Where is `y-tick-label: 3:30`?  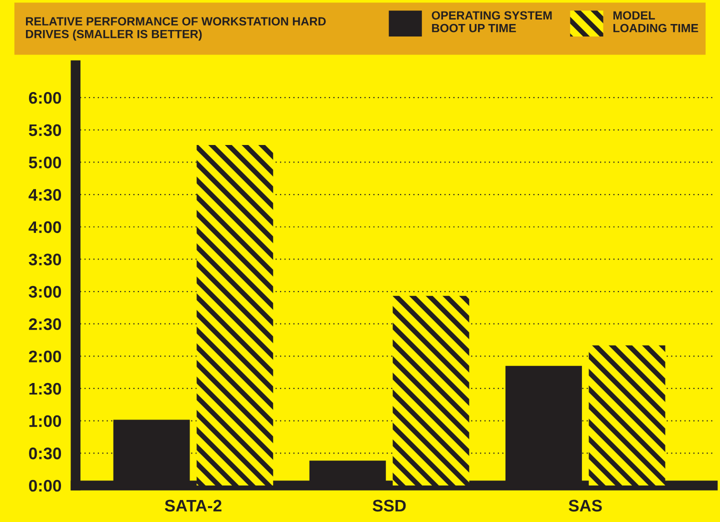
y-tick-label: 3:30 is located at coordinates (45, 260).